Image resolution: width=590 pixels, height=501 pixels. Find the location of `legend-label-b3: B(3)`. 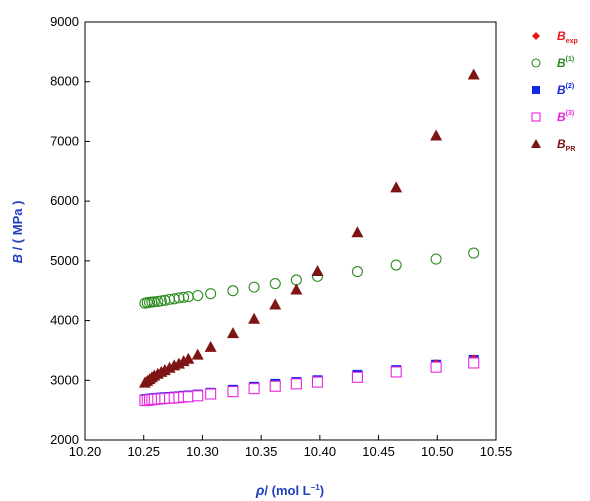

legend-label-b3: B(3) is located at coordinates (565, 117).